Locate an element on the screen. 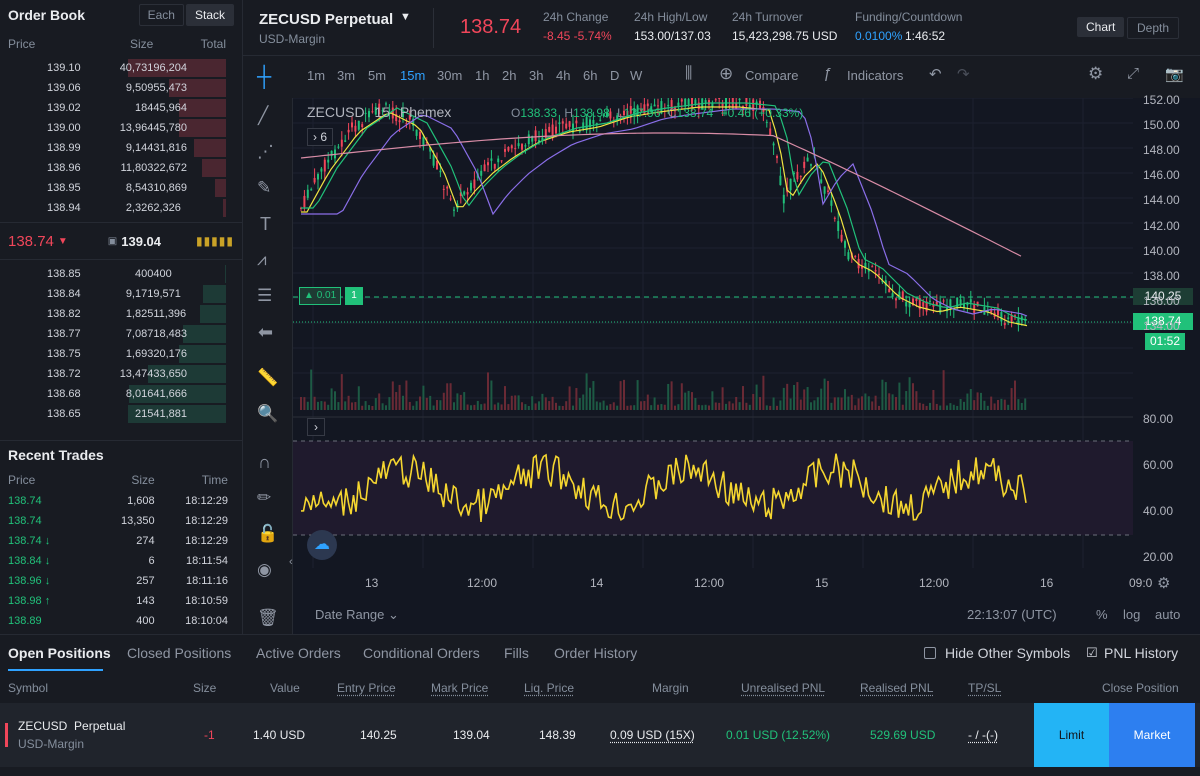  ask-row: 138.99 9,144 31,816 is located at coordinates (121, 148).